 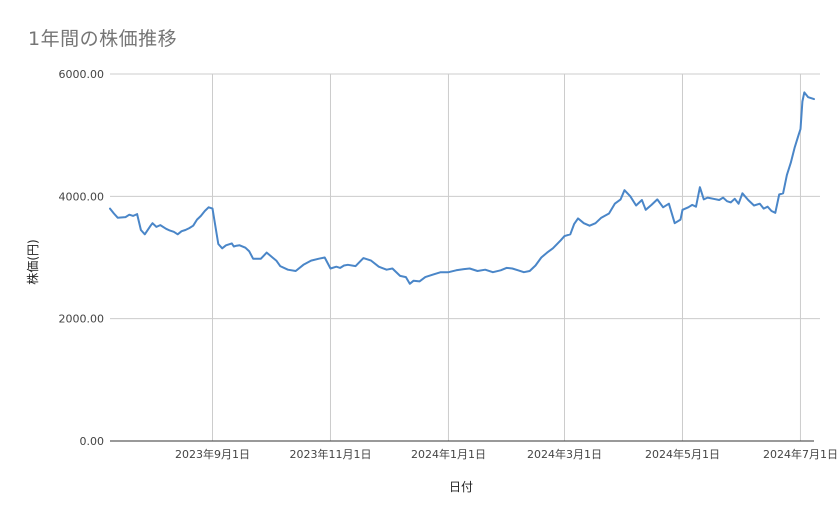 I want to click on x-tick-label: 2023年9月1日, so click(x=212, y=454).